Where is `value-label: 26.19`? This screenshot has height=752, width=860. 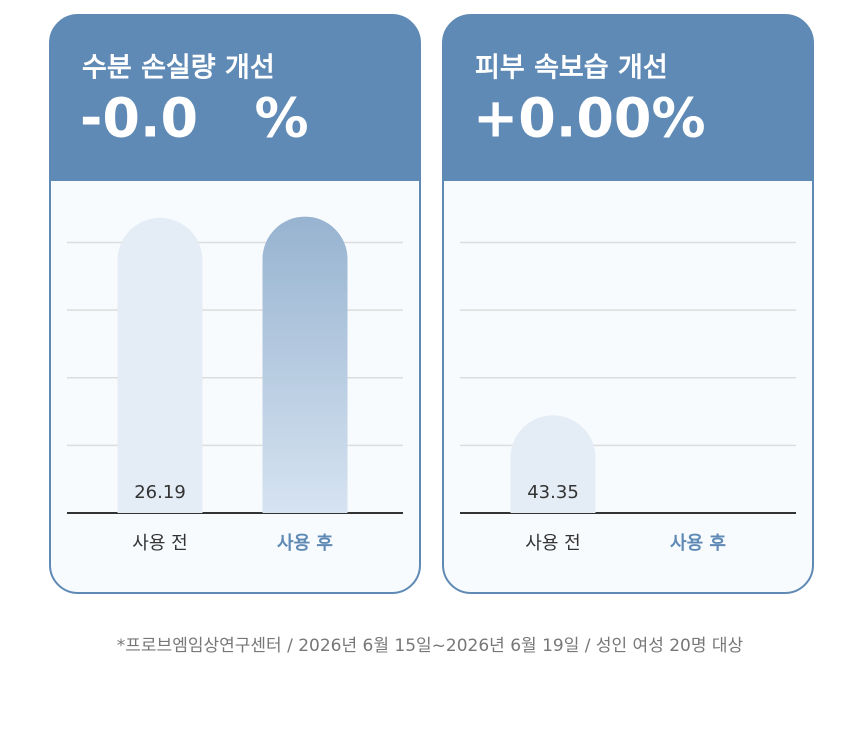 value-label: 26.19 is located at coordinates (160, 492).